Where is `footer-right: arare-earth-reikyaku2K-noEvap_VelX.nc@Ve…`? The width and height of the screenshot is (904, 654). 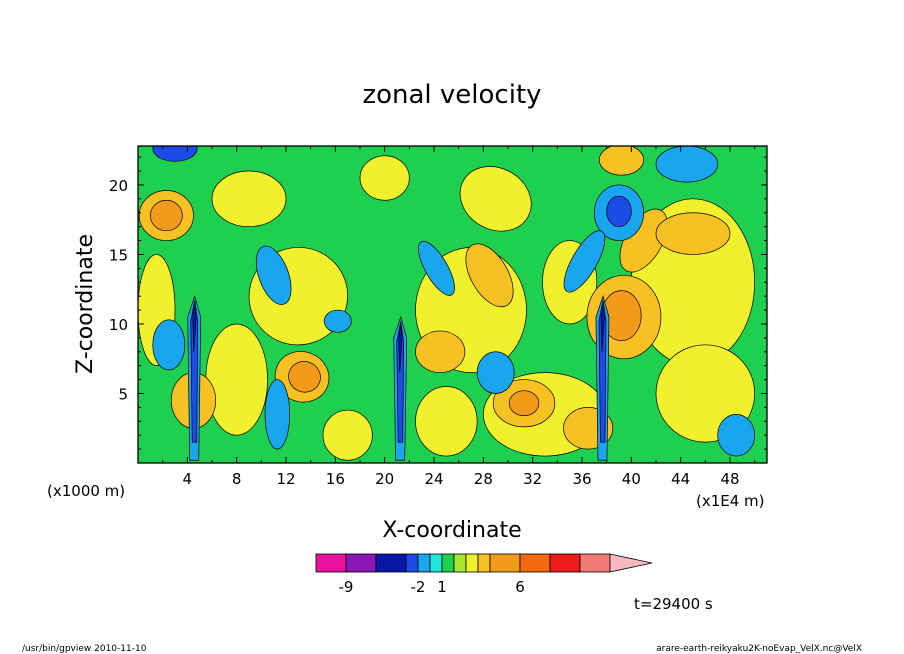
footer-right: arare-earth-reikyaku2K-noEvap_VelX.nc@Ve… is located at coordinates (759, 649).